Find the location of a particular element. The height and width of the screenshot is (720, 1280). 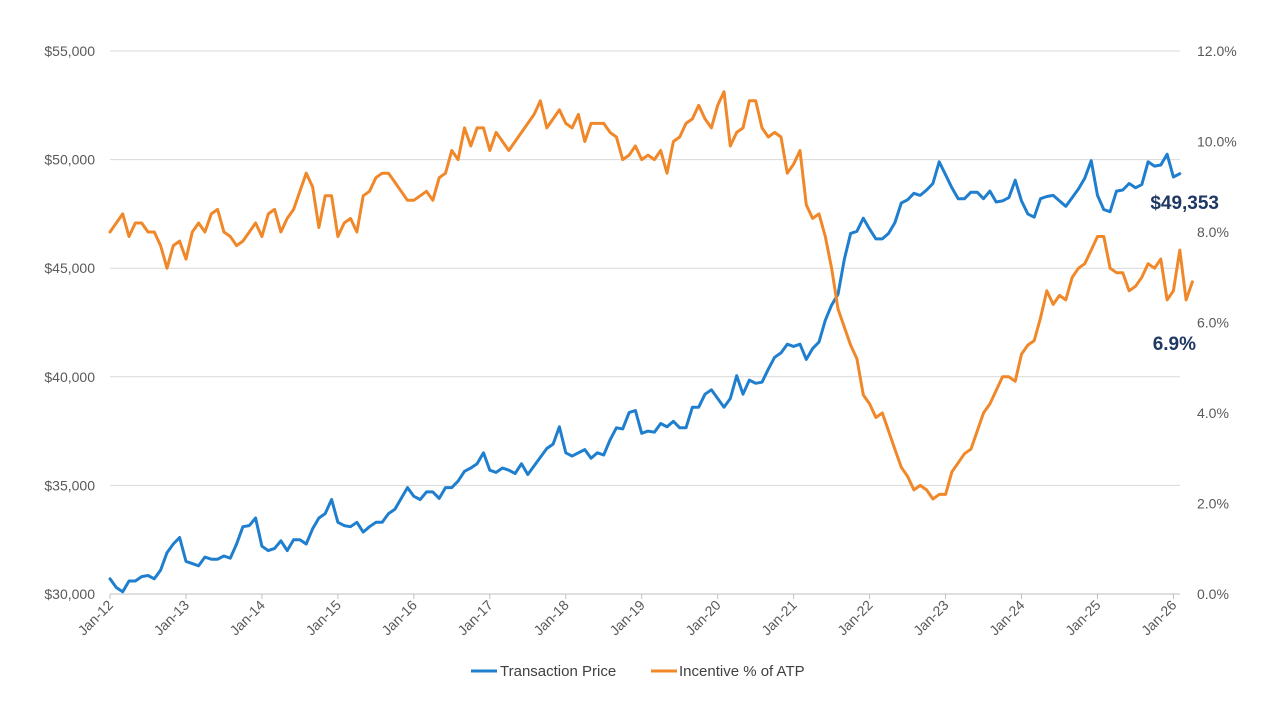

legend-label-incentive: Incentive % of ATP is located at coordinates (742, 671).